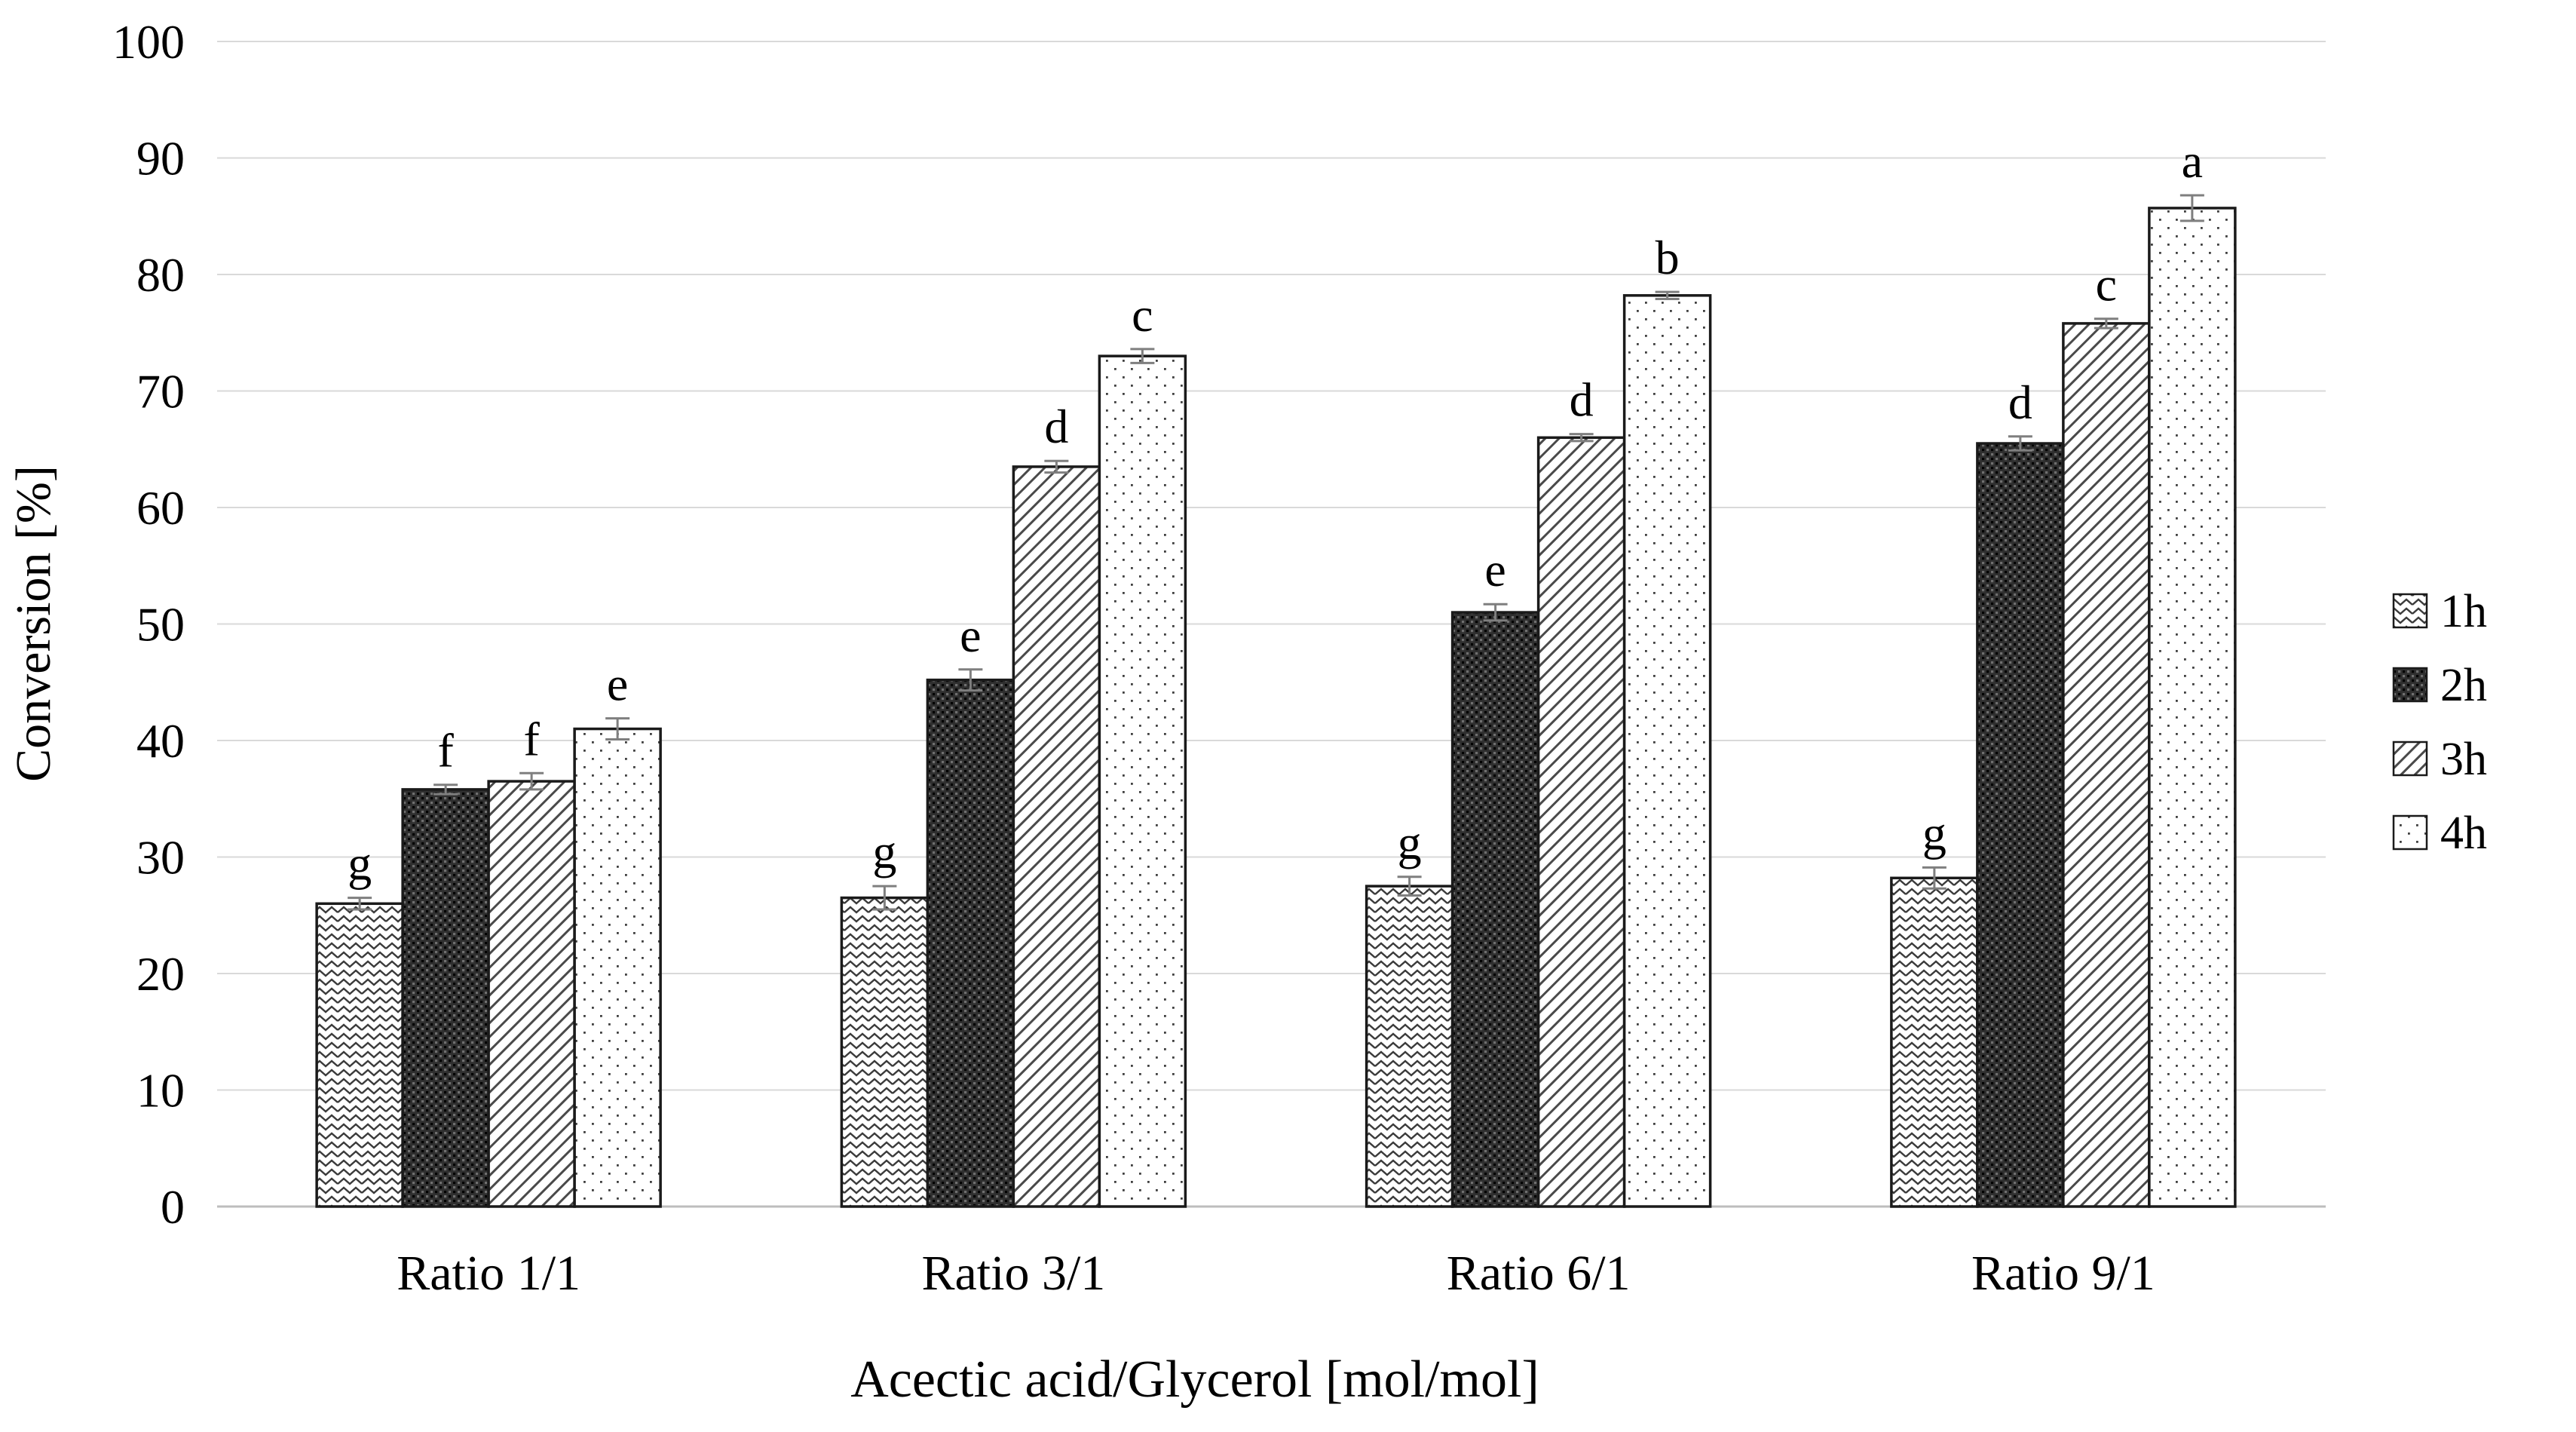 This screenshot has height=1432, width=2576. What do you see at coordinates (160, 159) in the screenshot?
I see `y-tick-label: 90` at bounding box center [160, 159].